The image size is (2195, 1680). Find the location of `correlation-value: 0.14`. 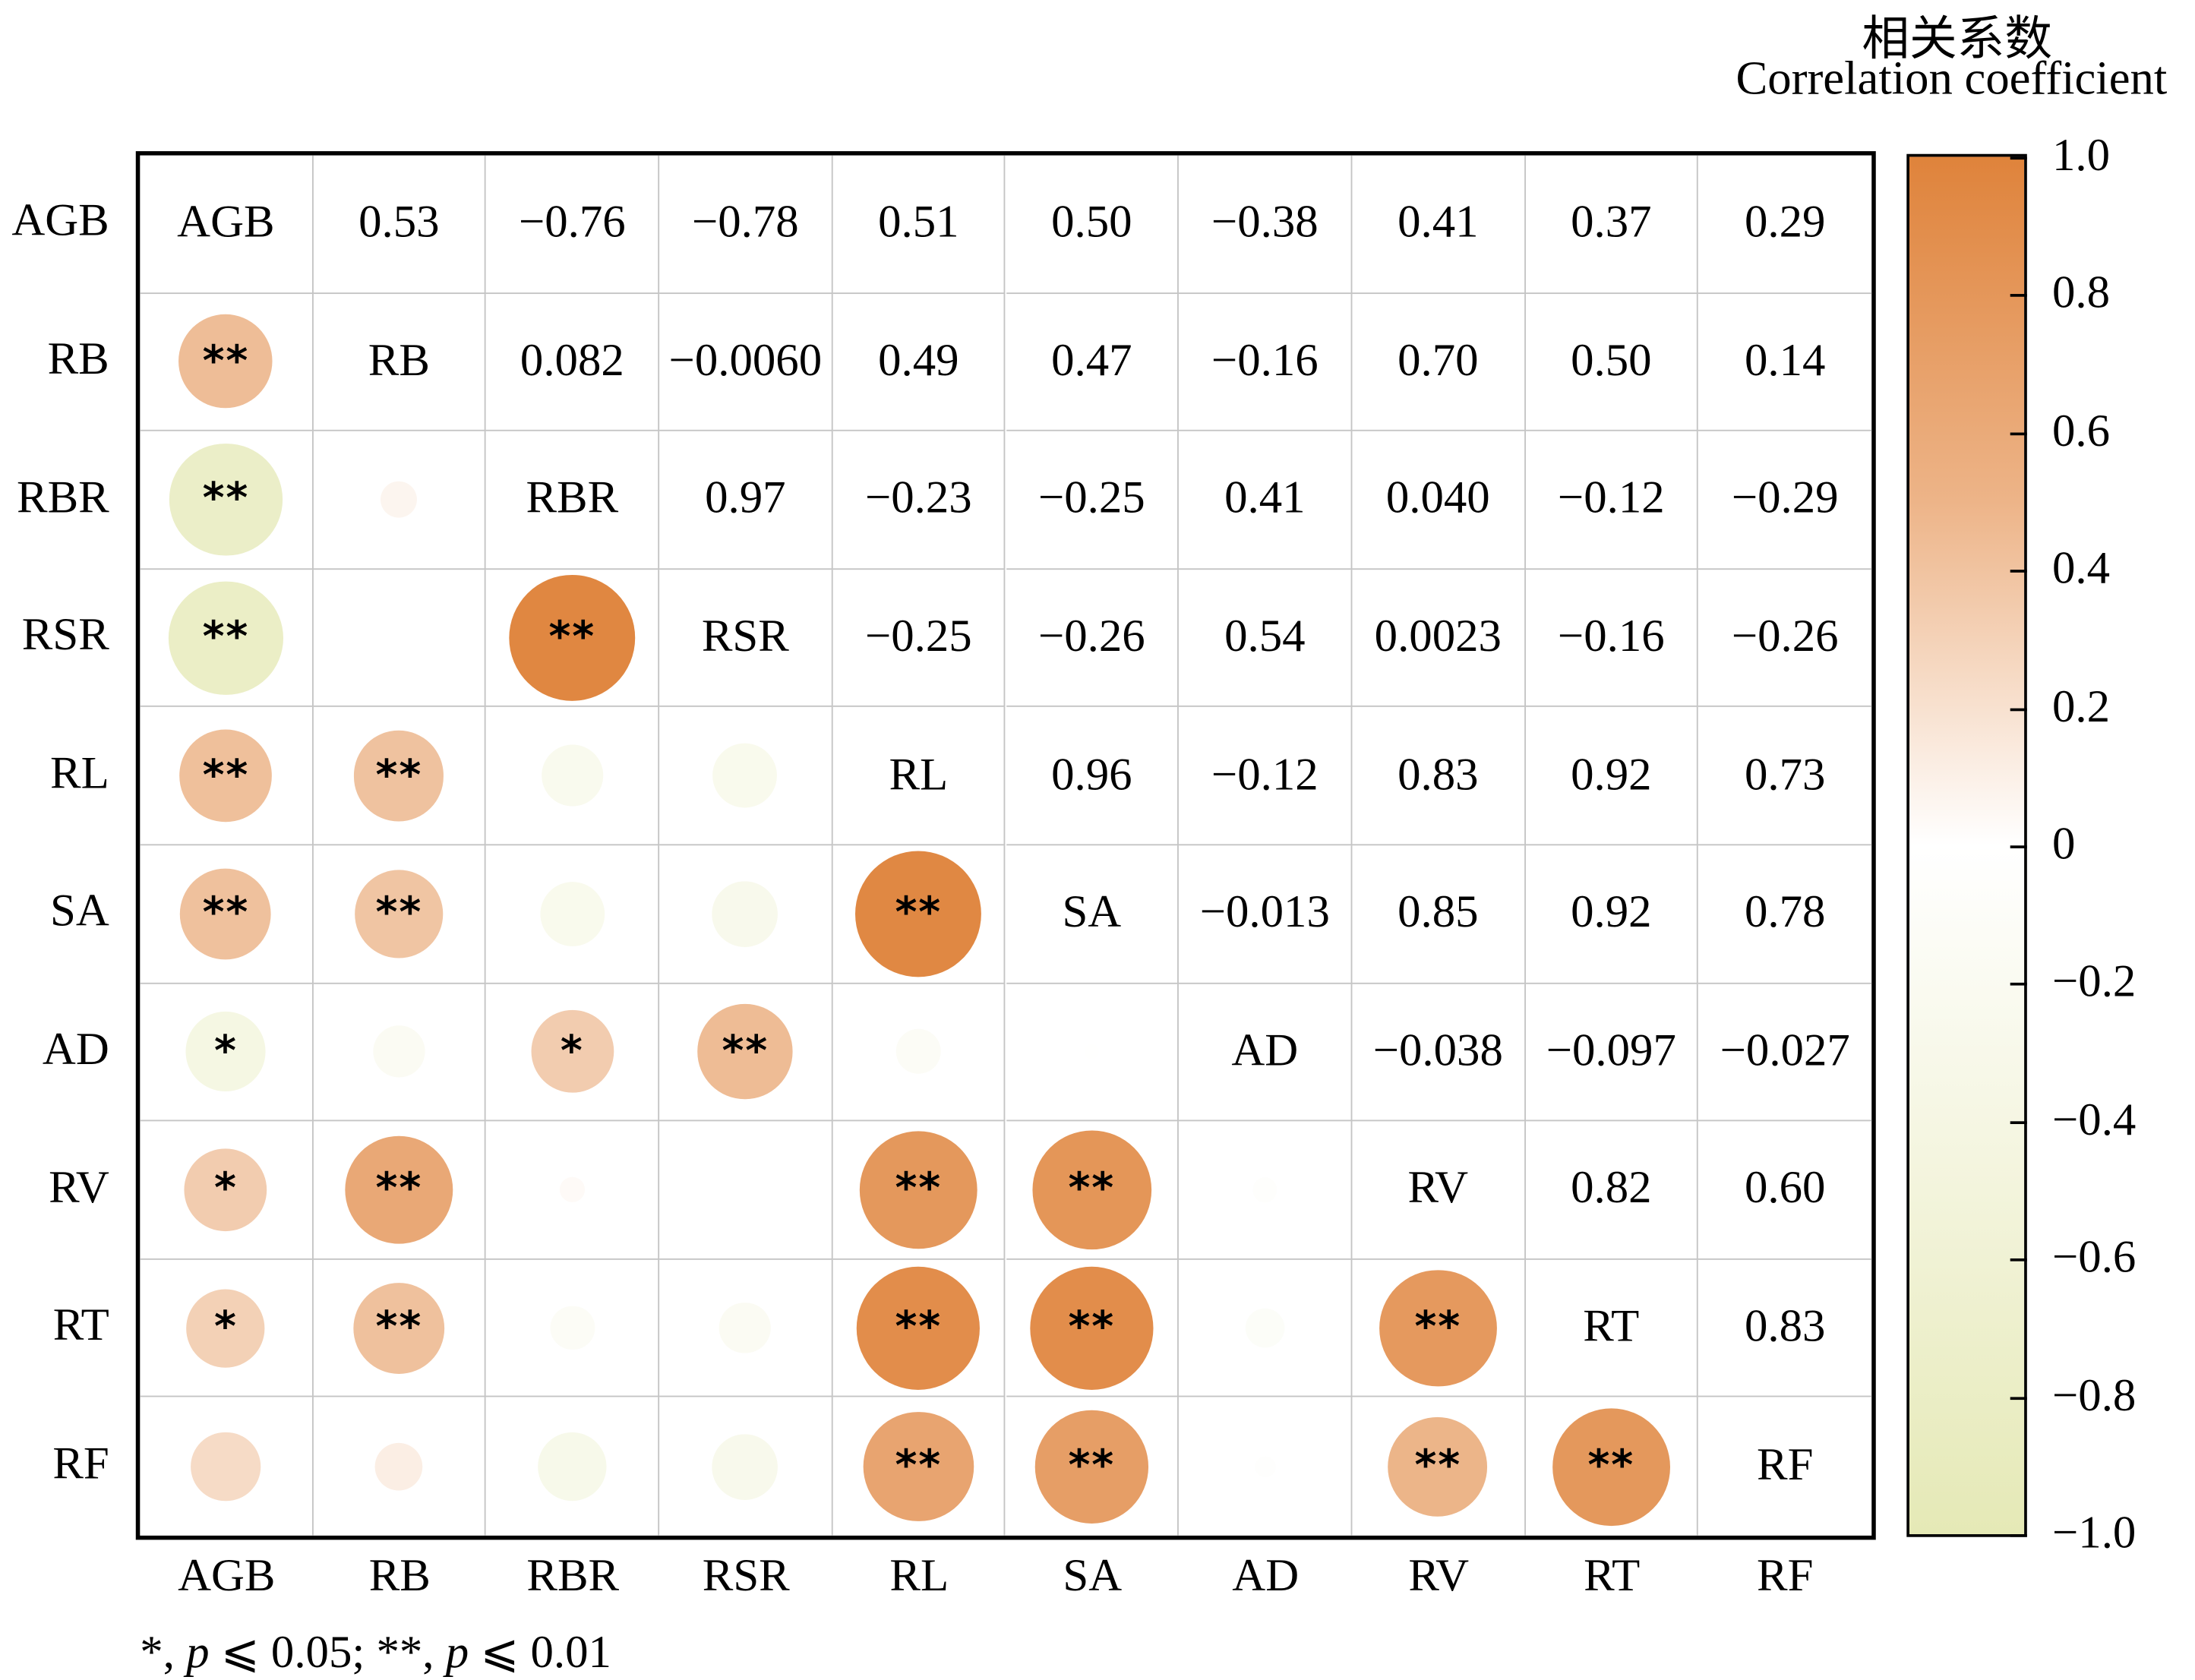

correlation-value: 0.14 is located at coordinates (1785, 363).